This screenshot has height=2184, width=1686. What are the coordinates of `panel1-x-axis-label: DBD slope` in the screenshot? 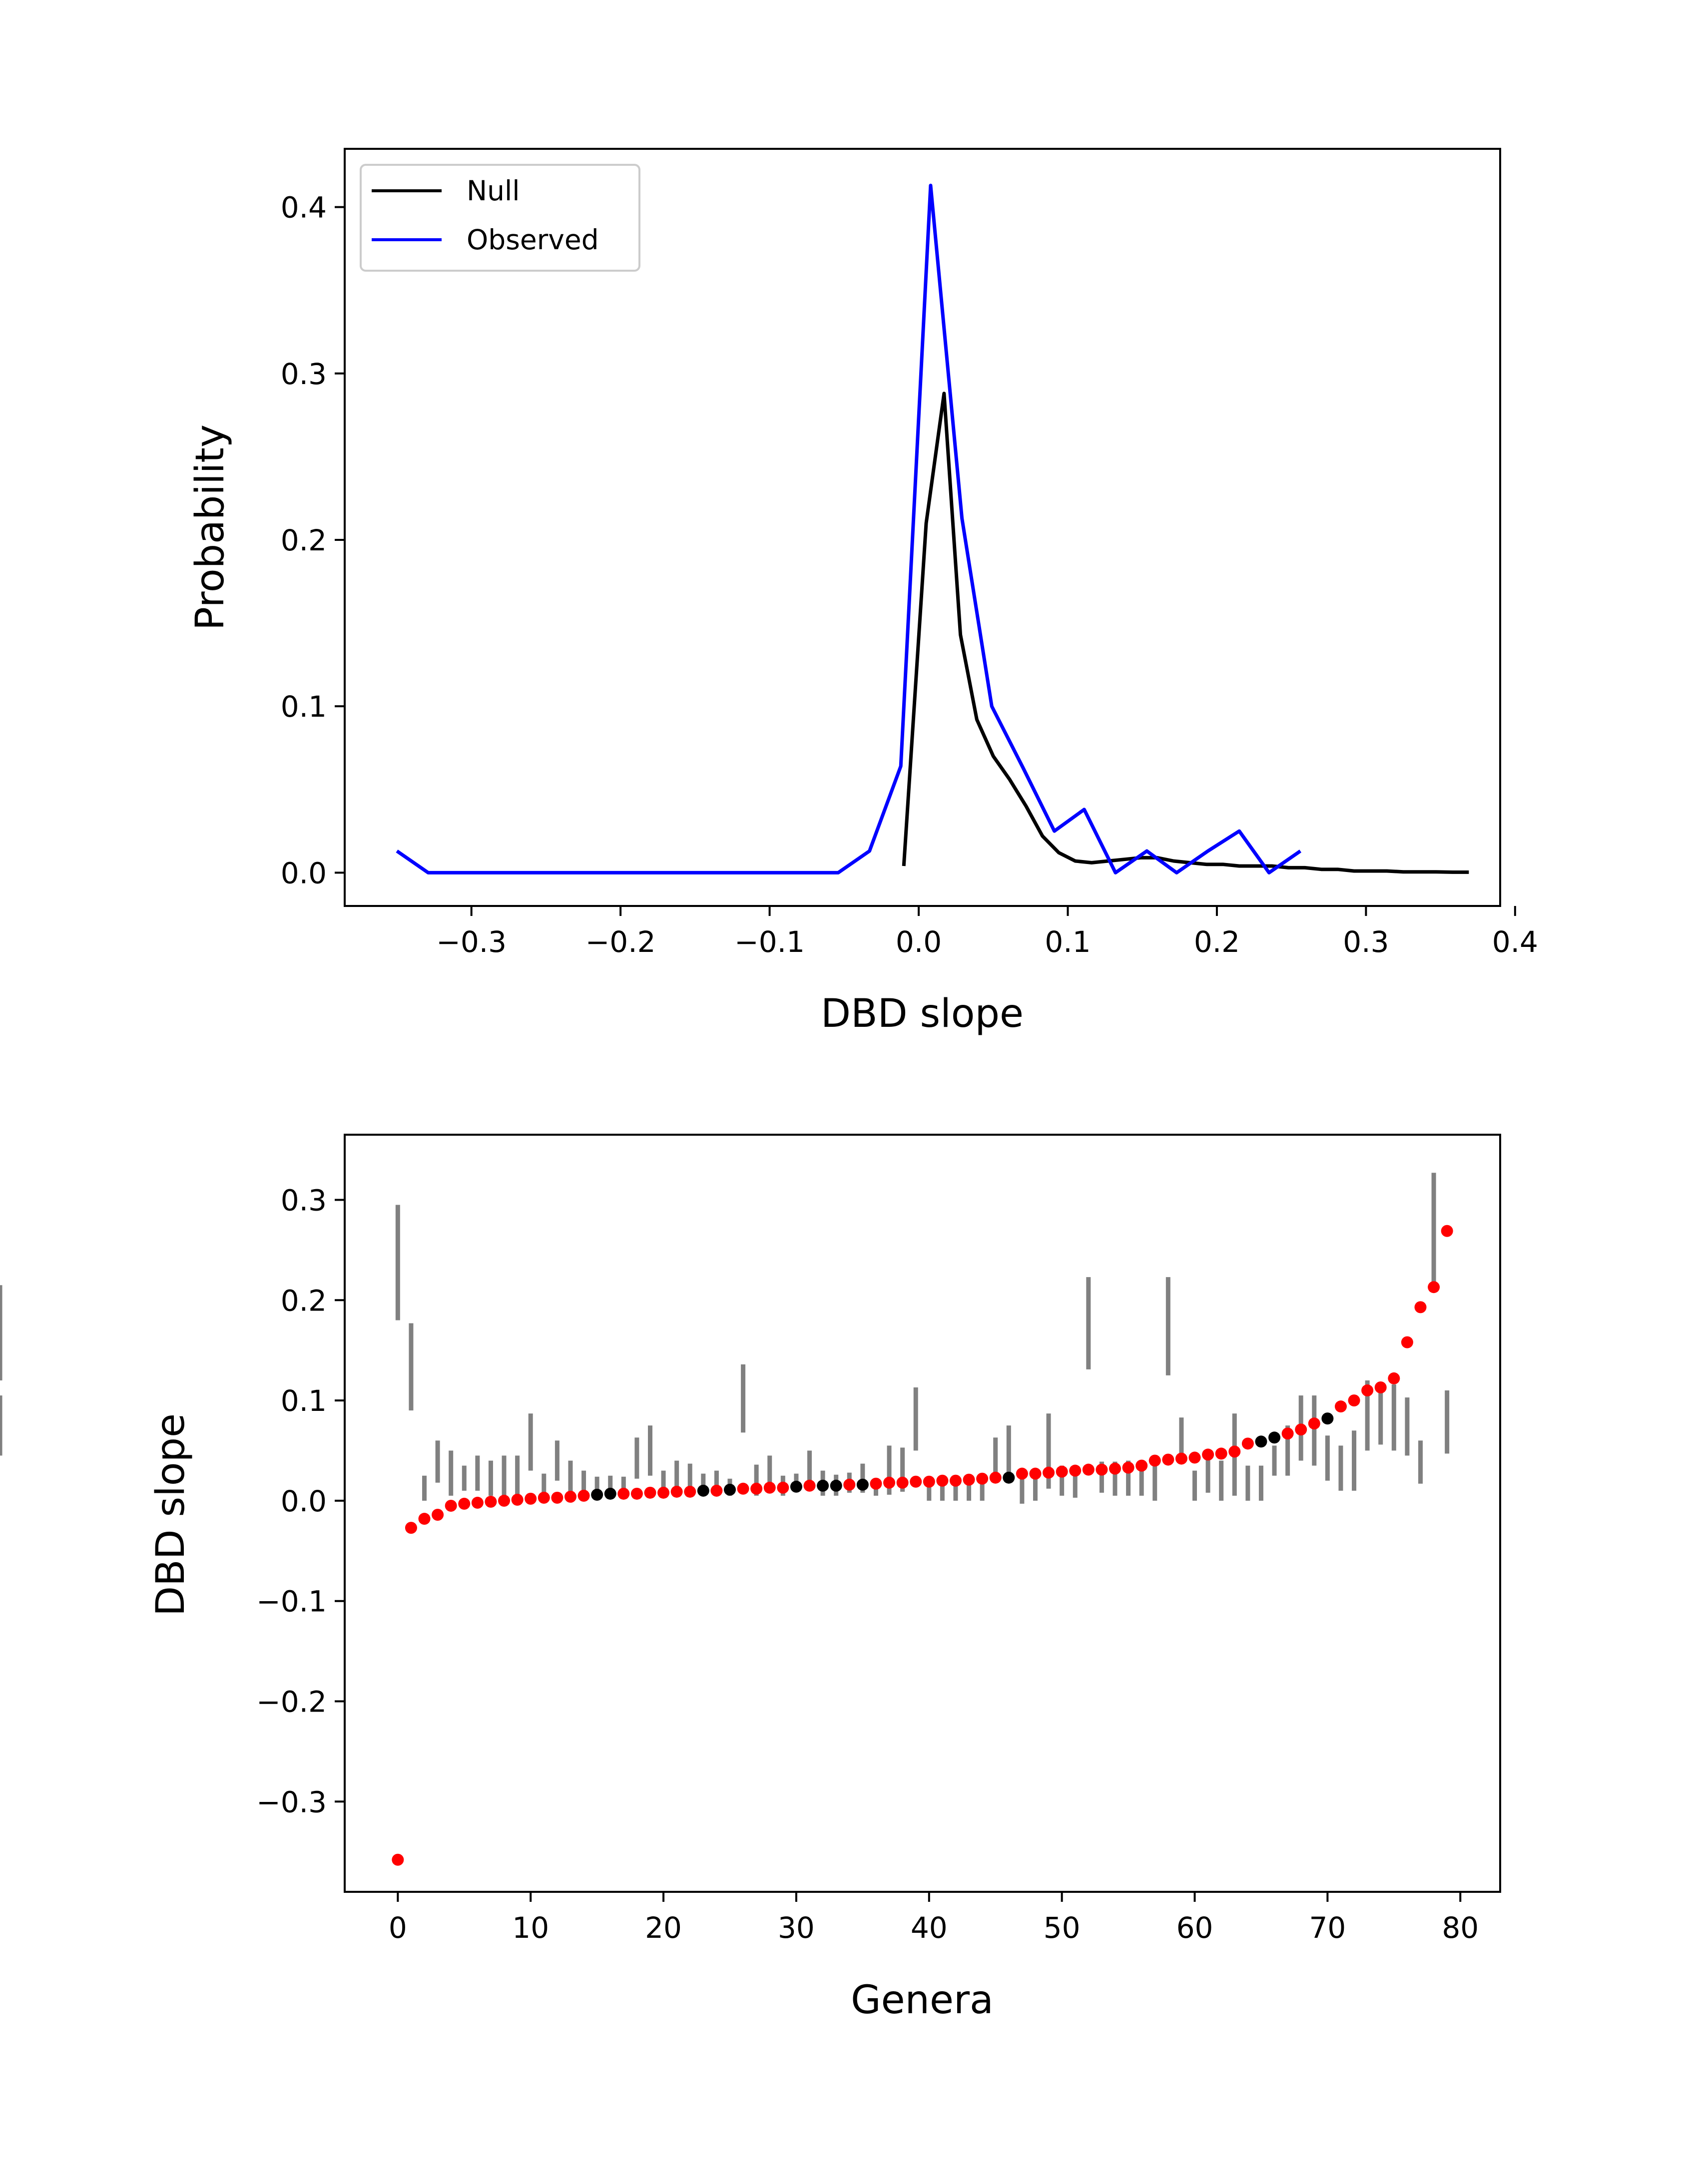 It's located at (922, 1013).